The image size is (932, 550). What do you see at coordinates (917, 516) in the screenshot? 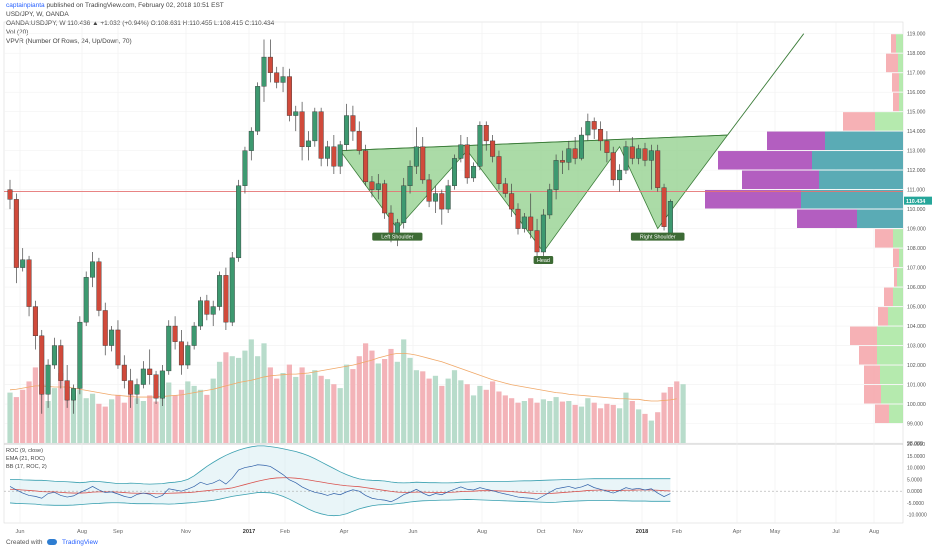
I see `roc-axis-label: -10.0000` at bounding box center [917, 516].